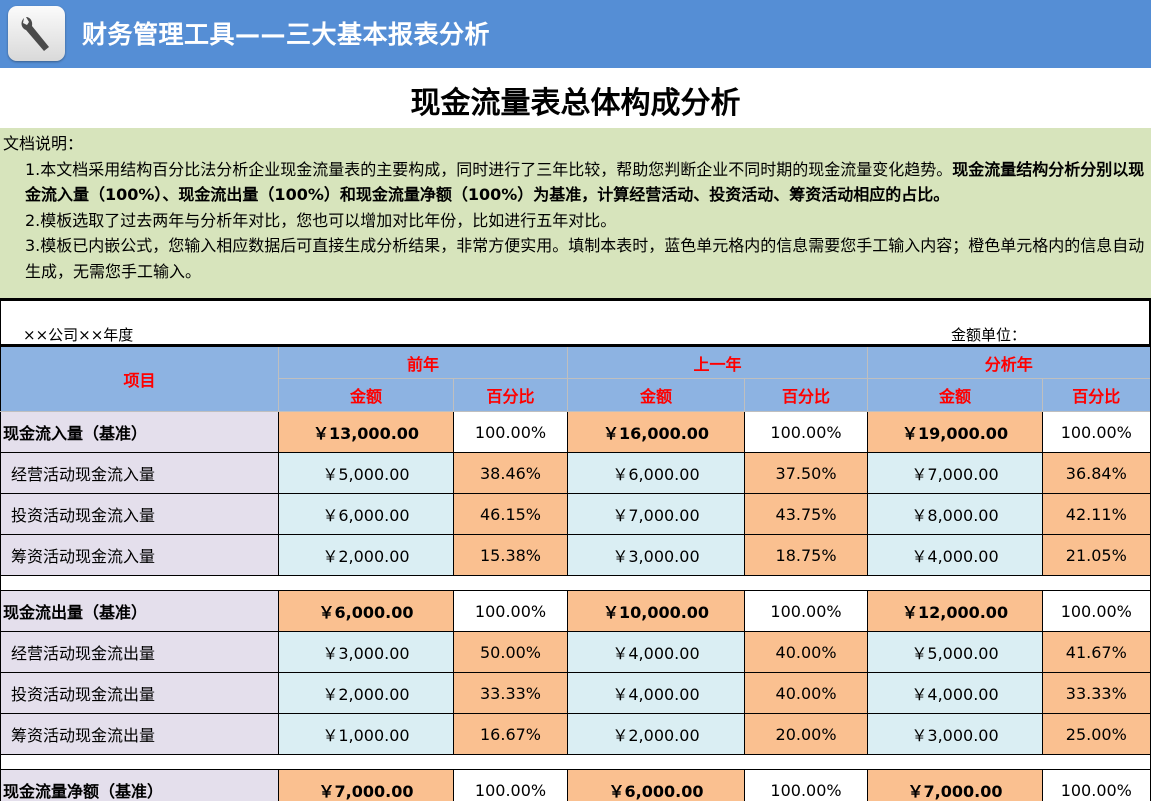 The height and width of the screenshot is (801, 1151). What do you see at coordinates (955, 514) in the screenshot?
I see `amount-input-cell: ￥8,000.00` at bounding box center [955, 514].